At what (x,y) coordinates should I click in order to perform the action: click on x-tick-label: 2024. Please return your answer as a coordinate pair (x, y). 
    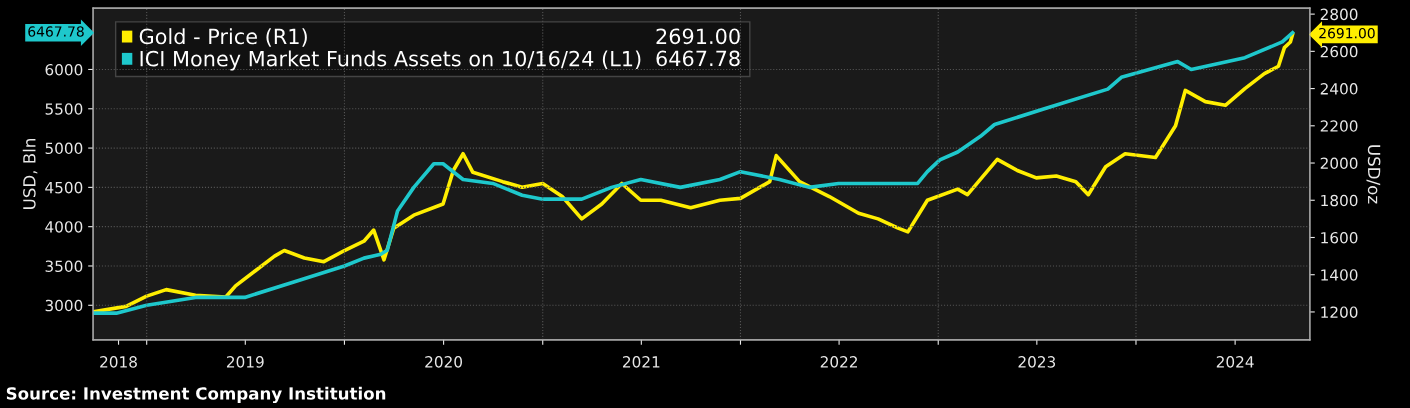
    Looking at the image, I should click on (1235, 362).